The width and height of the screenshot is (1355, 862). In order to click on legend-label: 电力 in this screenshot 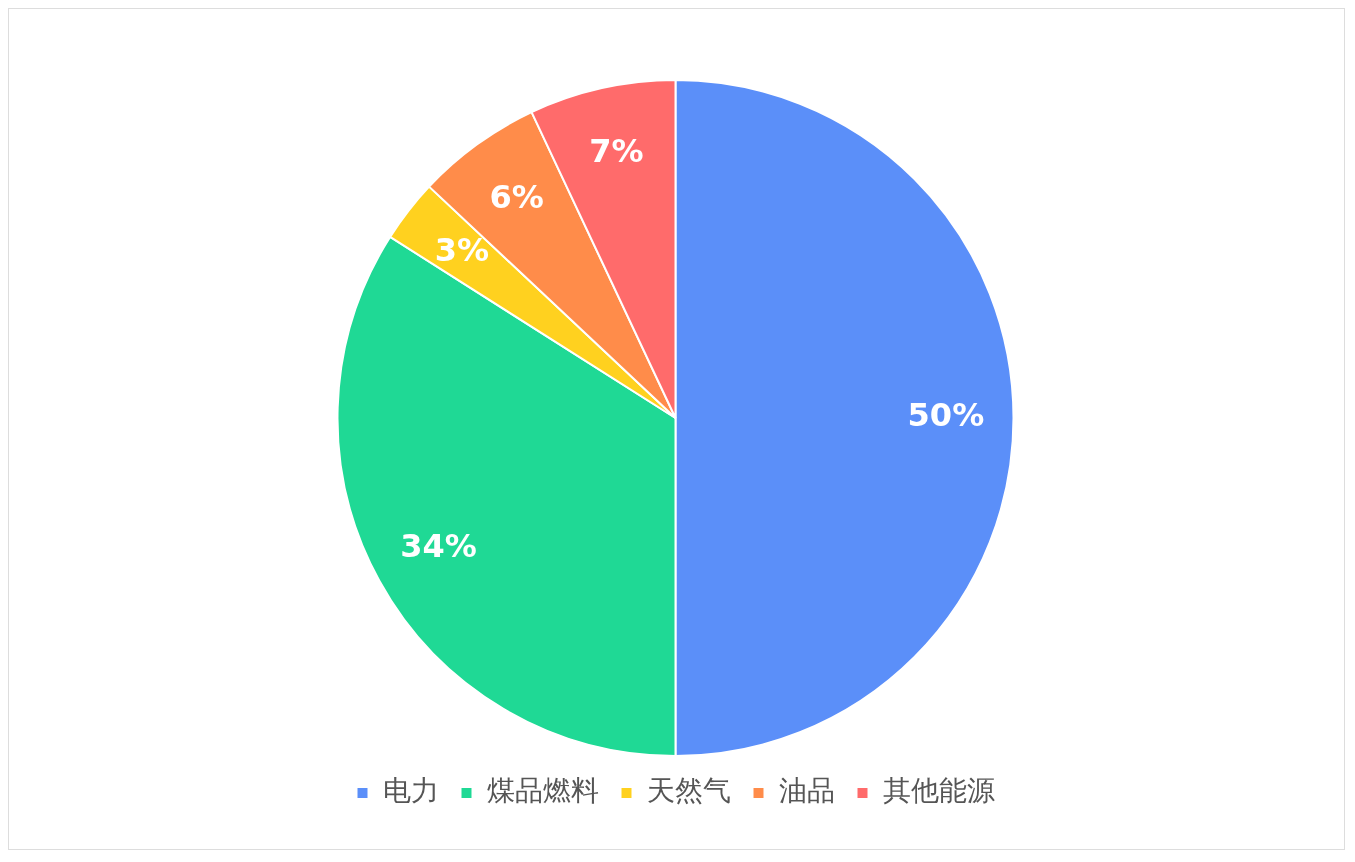, I will do `click(410, 791)`.